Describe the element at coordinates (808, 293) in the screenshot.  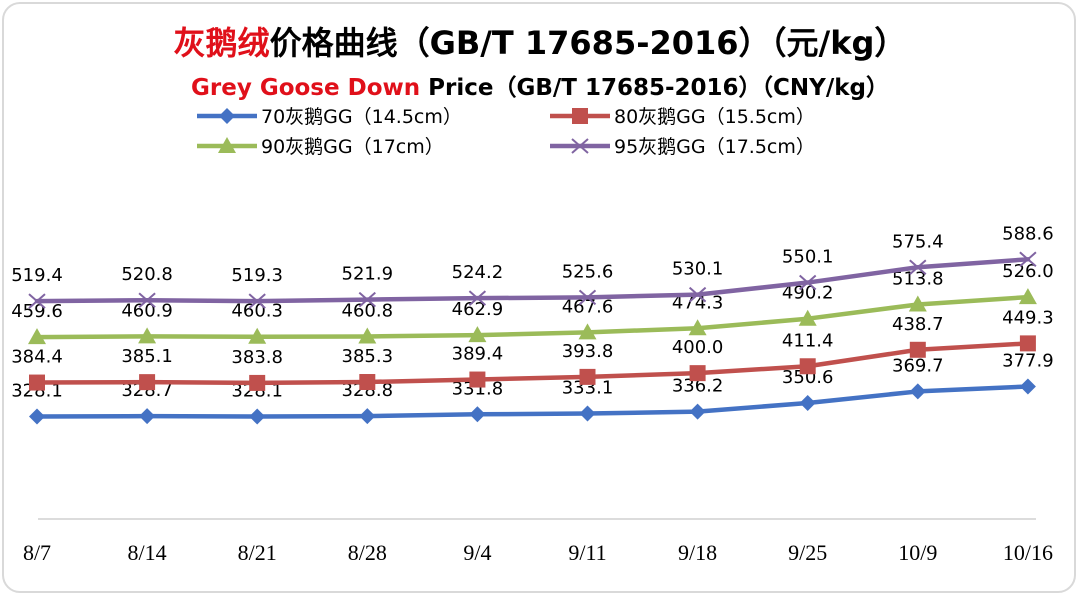
I see `data-label: 490.2` at that location.